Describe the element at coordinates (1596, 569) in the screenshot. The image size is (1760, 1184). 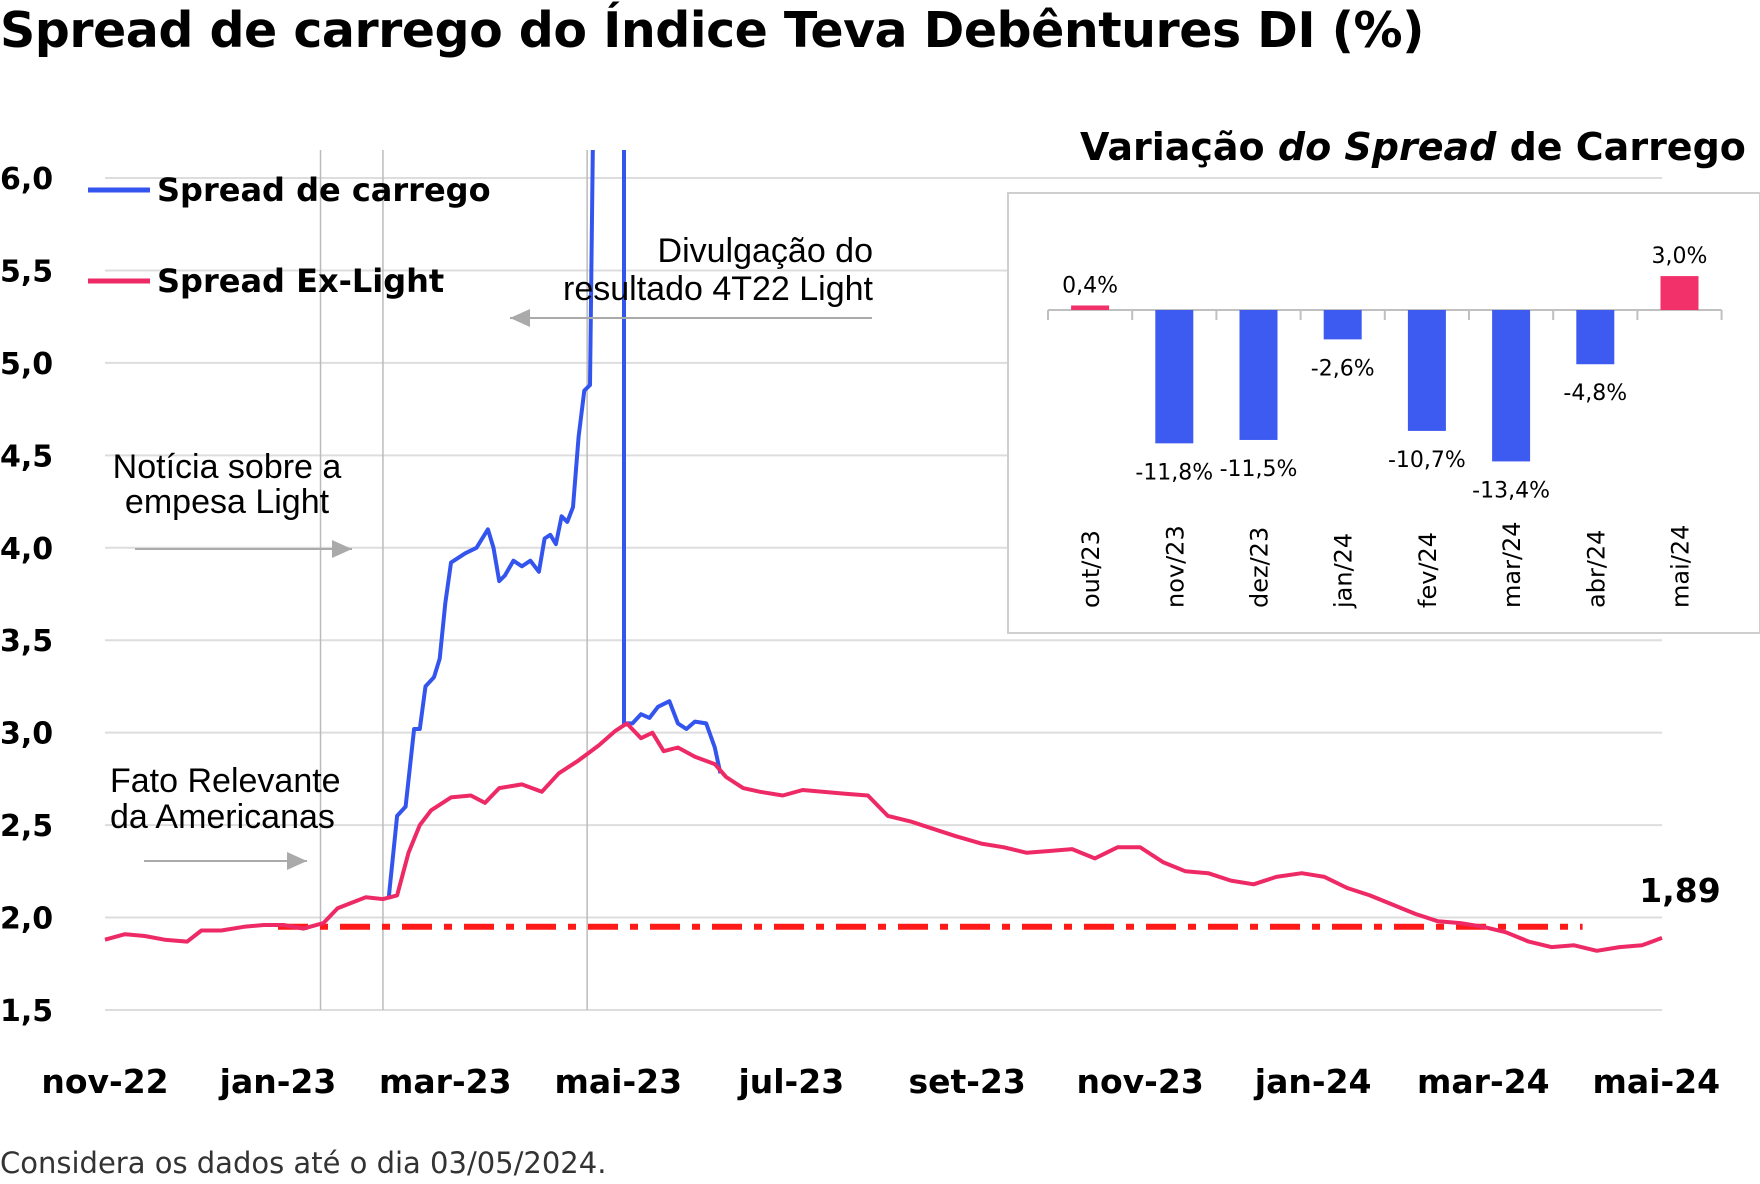
I see `inset-category-label: abr/24` at that location.